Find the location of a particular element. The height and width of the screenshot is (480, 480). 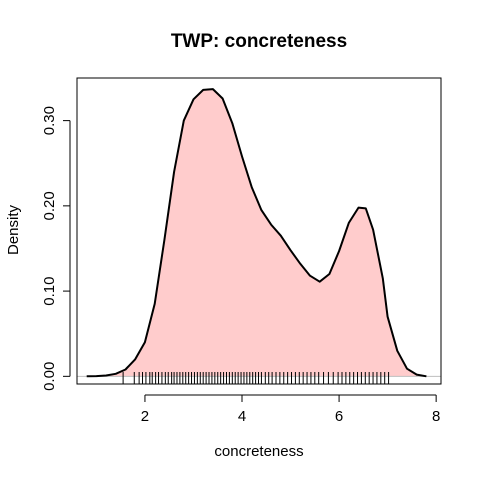

x-tick-label: 4 is located at coordinates (242, 416).